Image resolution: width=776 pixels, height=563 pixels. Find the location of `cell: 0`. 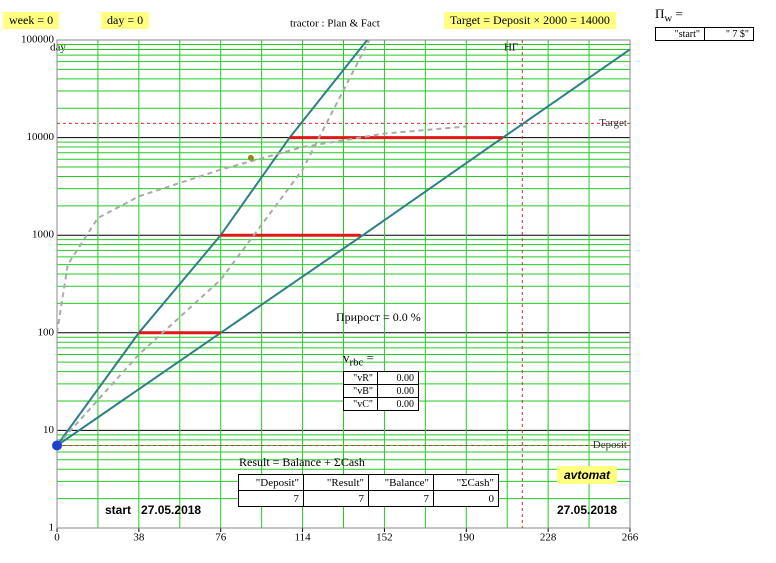

cell: 0 is located at coordinates (466, 498).